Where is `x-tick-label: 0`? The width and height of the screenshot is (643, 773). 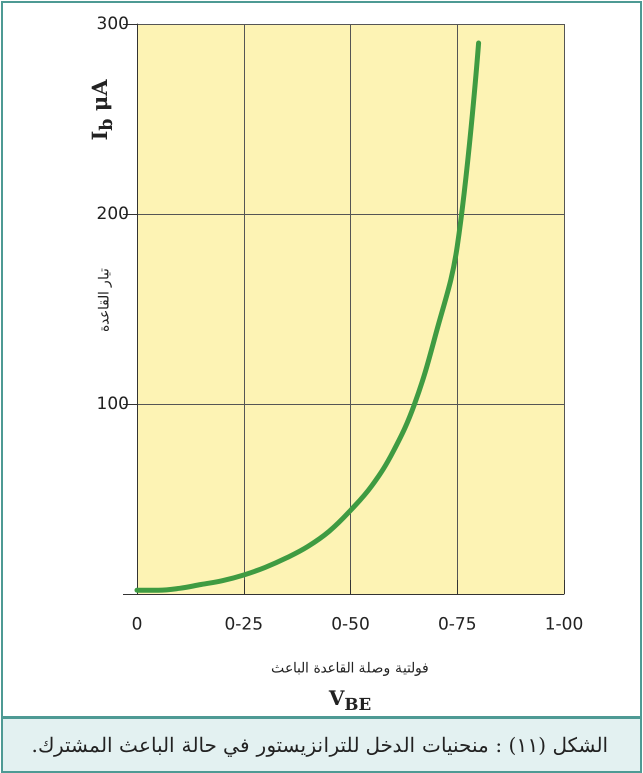
x-tick-label: 0 is located at coordinates (137, 624).